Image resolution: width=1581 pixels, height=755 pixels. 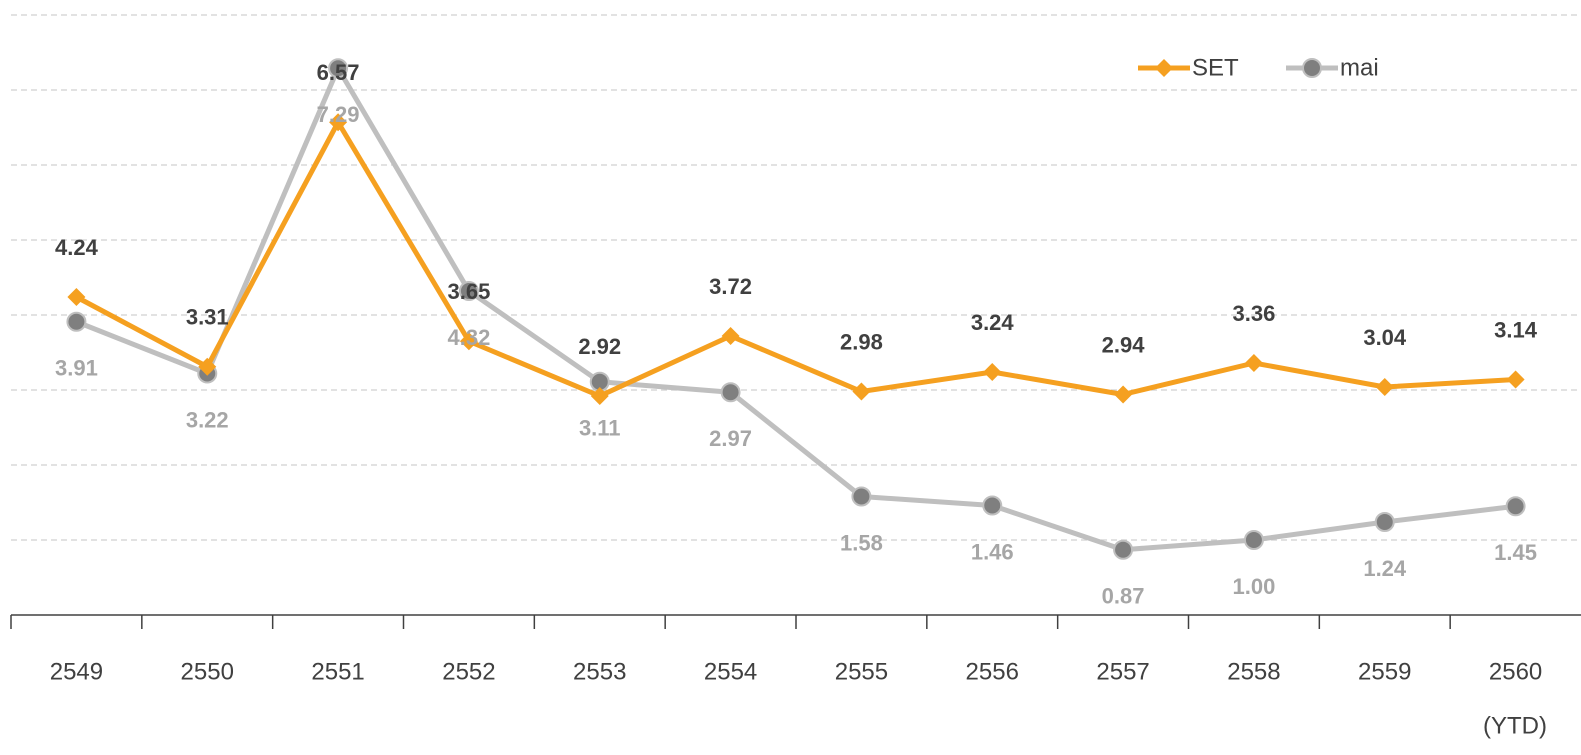 I want to click on data-label: 3.31, so click(x=207, y=317).